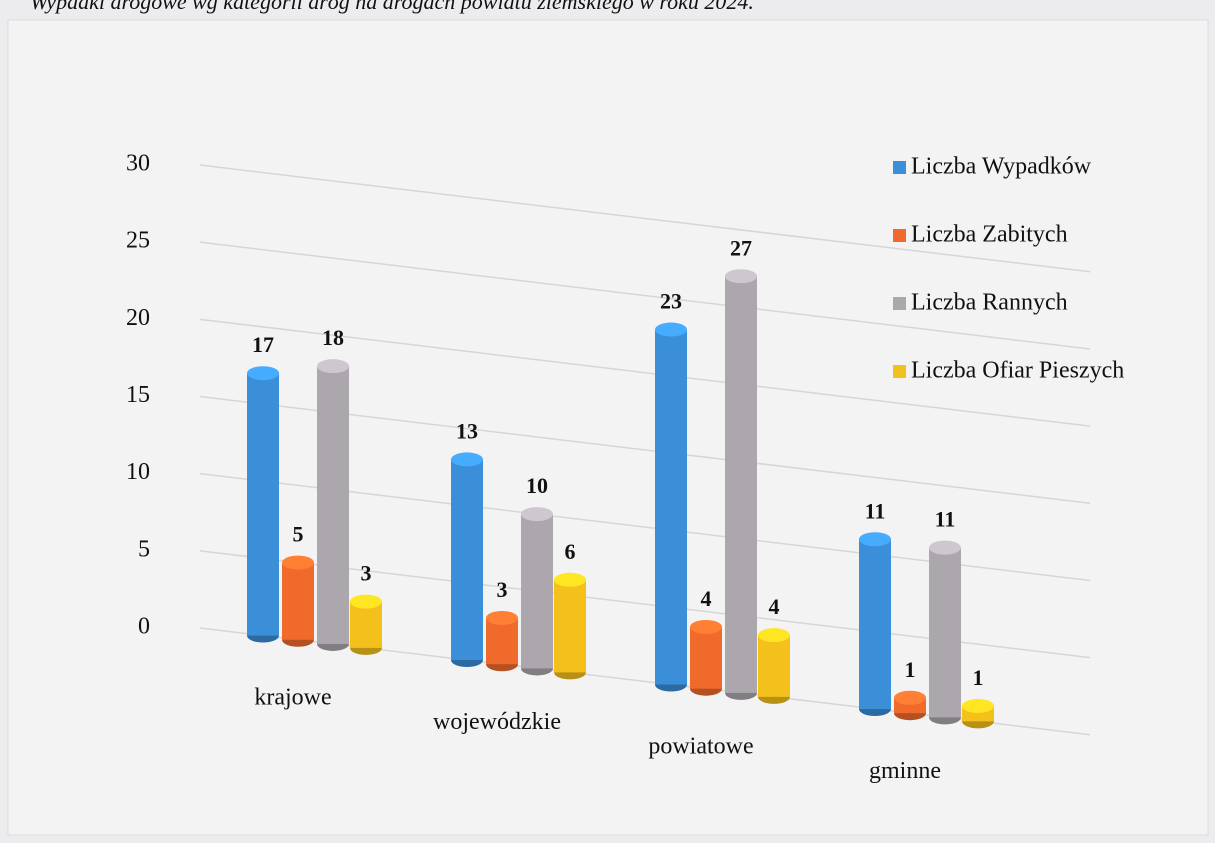 The height and width of the screenshot is (843, 1215). I want to click on y-tick-label: 0, so click(144, 627).